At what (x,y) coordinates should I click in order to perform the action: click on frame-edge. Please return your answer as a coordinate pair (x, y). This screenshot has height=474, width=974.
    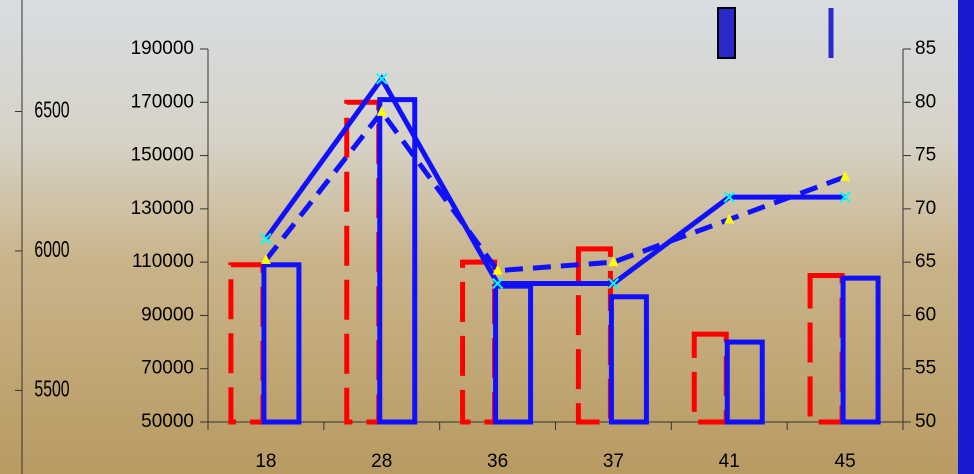
    Looking at the image, I should click on (966, 237).